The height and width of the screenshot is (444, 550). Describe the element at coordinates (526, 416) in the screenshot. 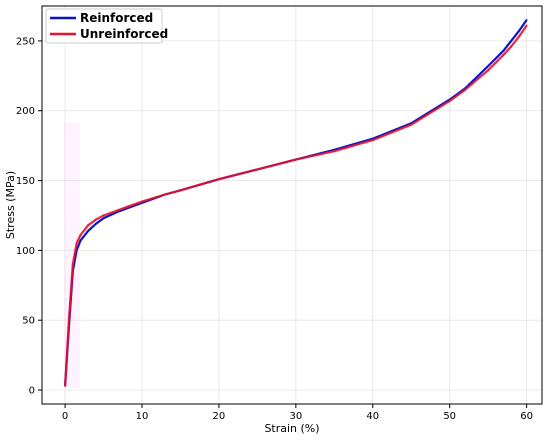

I see `x-tick-label: 60` at that location.